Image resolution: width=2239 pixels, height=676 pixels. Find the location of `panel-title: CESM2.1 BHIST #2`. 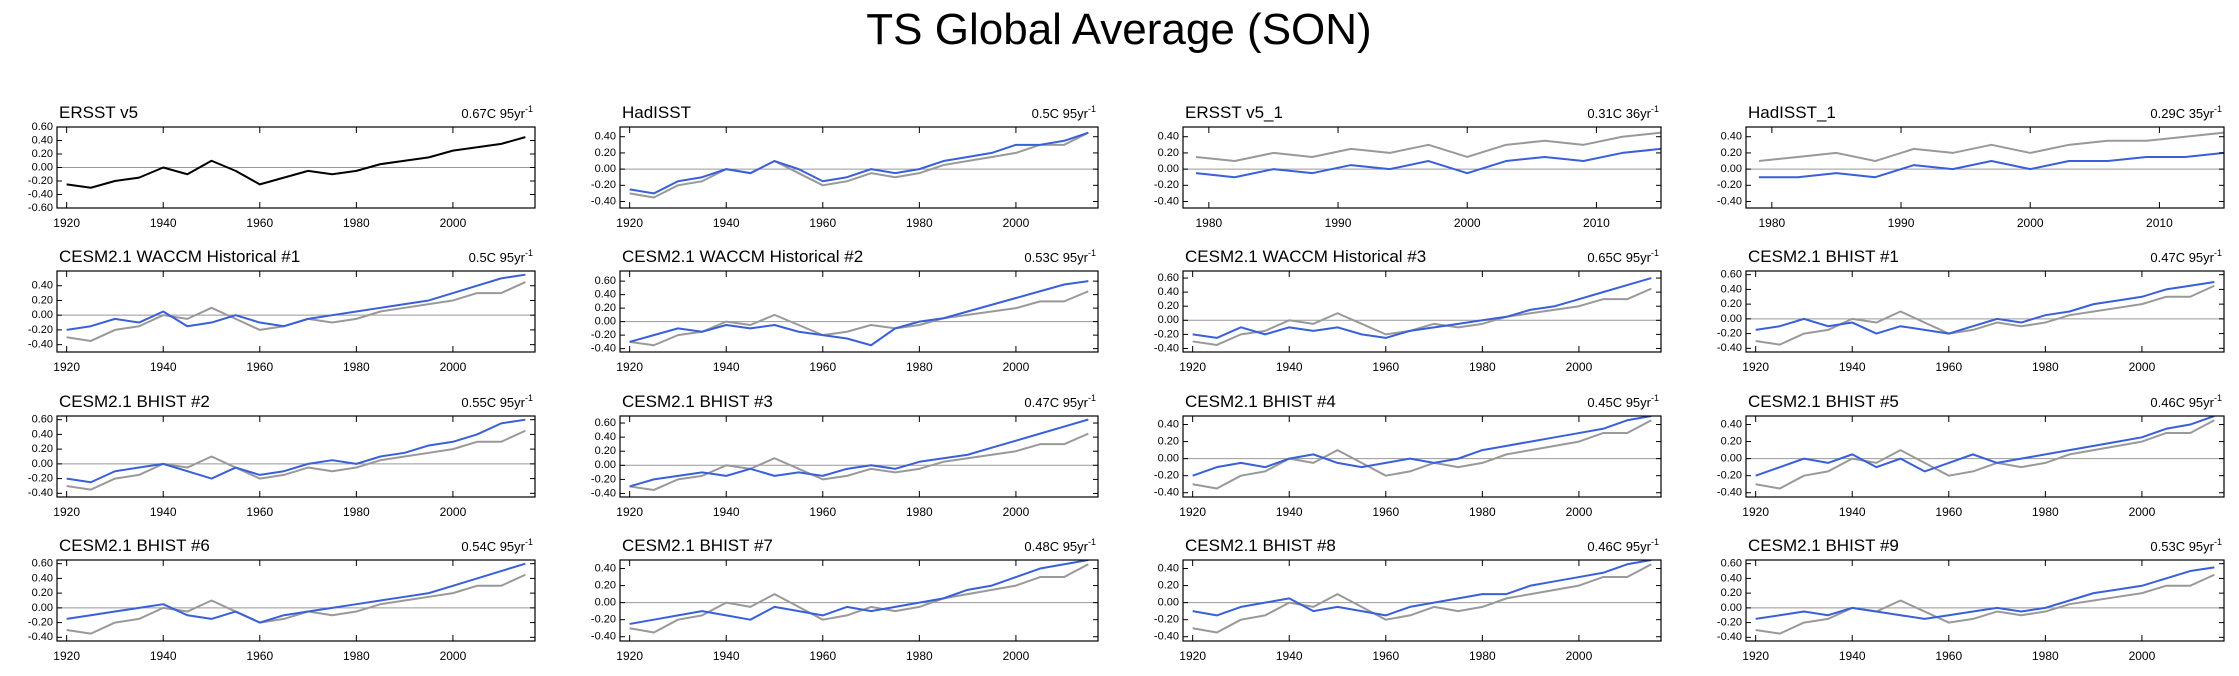

panel-title: CESM2.1 BHIST #2 is located at coordinates (134, 401).